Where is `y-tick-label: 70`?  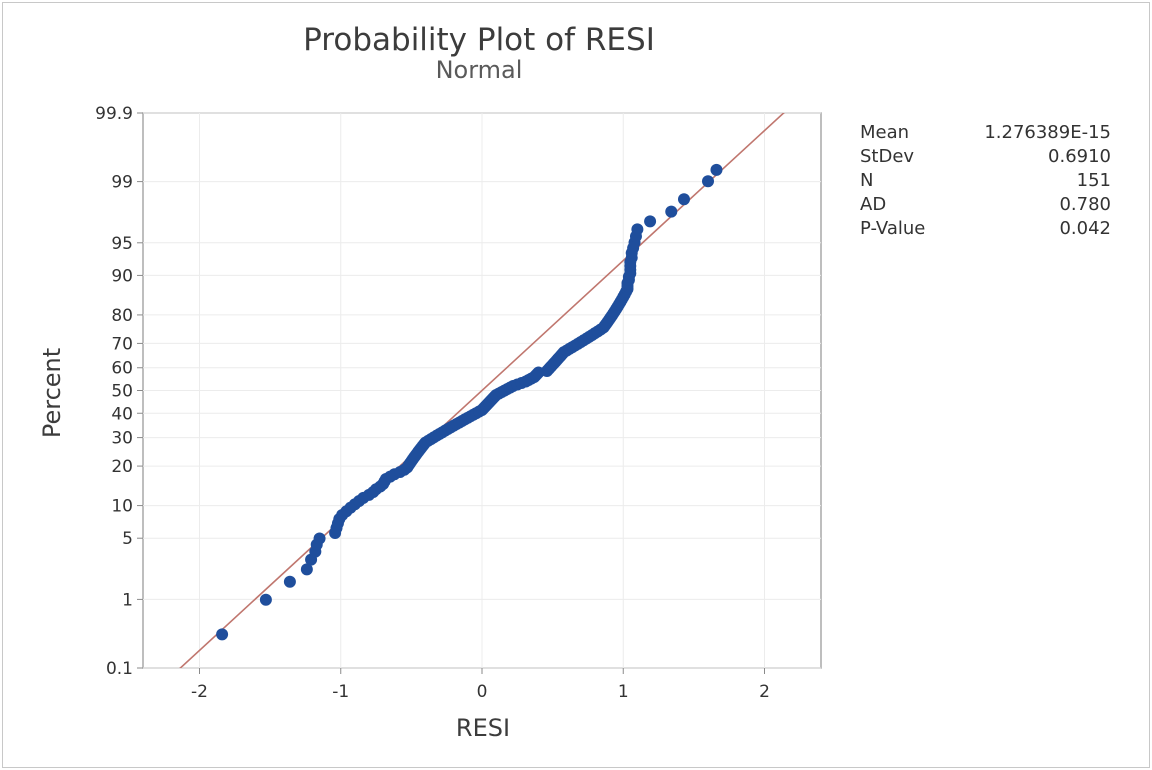 y-tick-label: 70 is located at coordinates (122, 344).